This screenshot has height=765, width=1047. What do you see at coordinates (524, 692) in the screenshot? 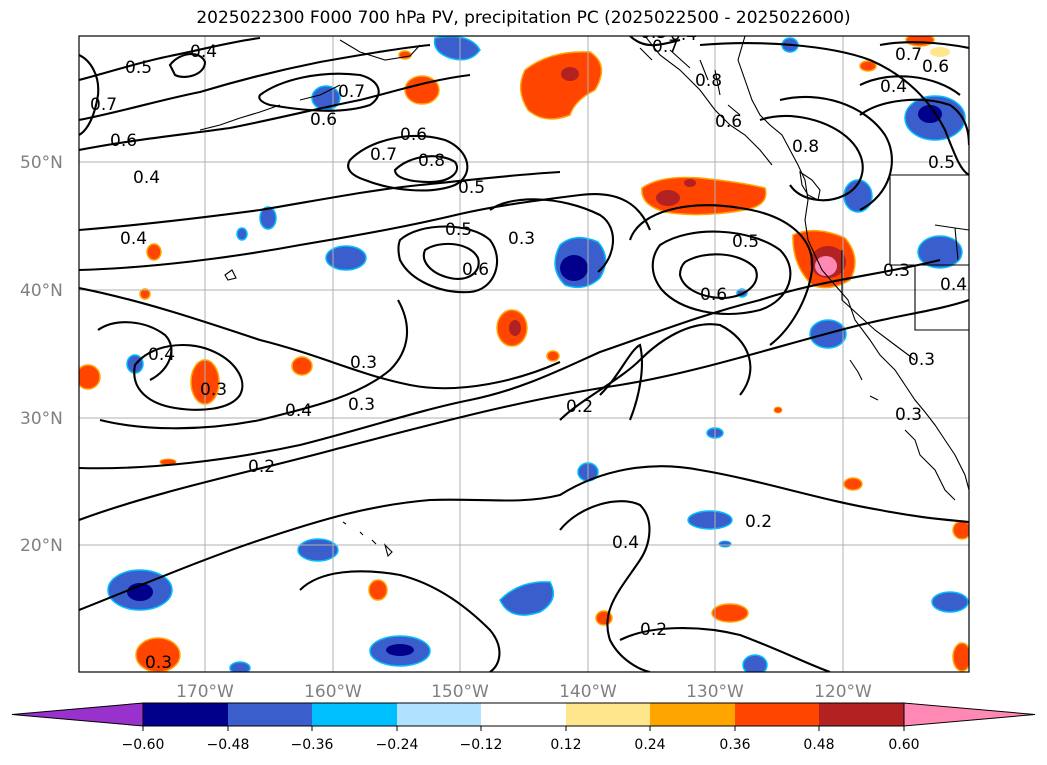
I see `longitude-labels: 170°W 160°W 150°W 140°W 130°W 120°W` at bounding box center [524, 692].